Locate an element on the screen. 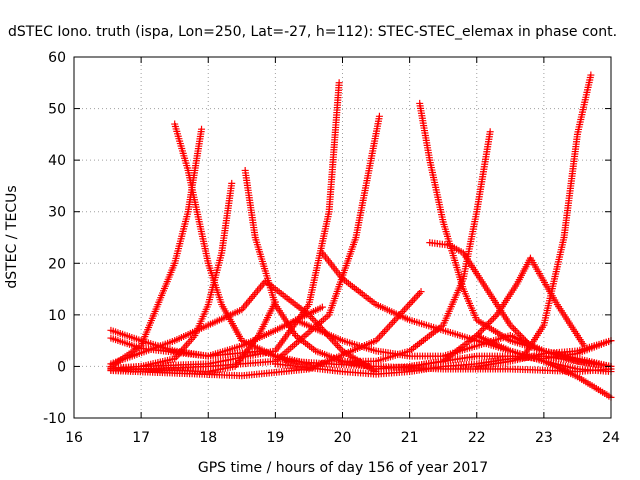 This screenshot has height=480, width=640. x-tick-label: 23 is located at coordinates (544, 438).